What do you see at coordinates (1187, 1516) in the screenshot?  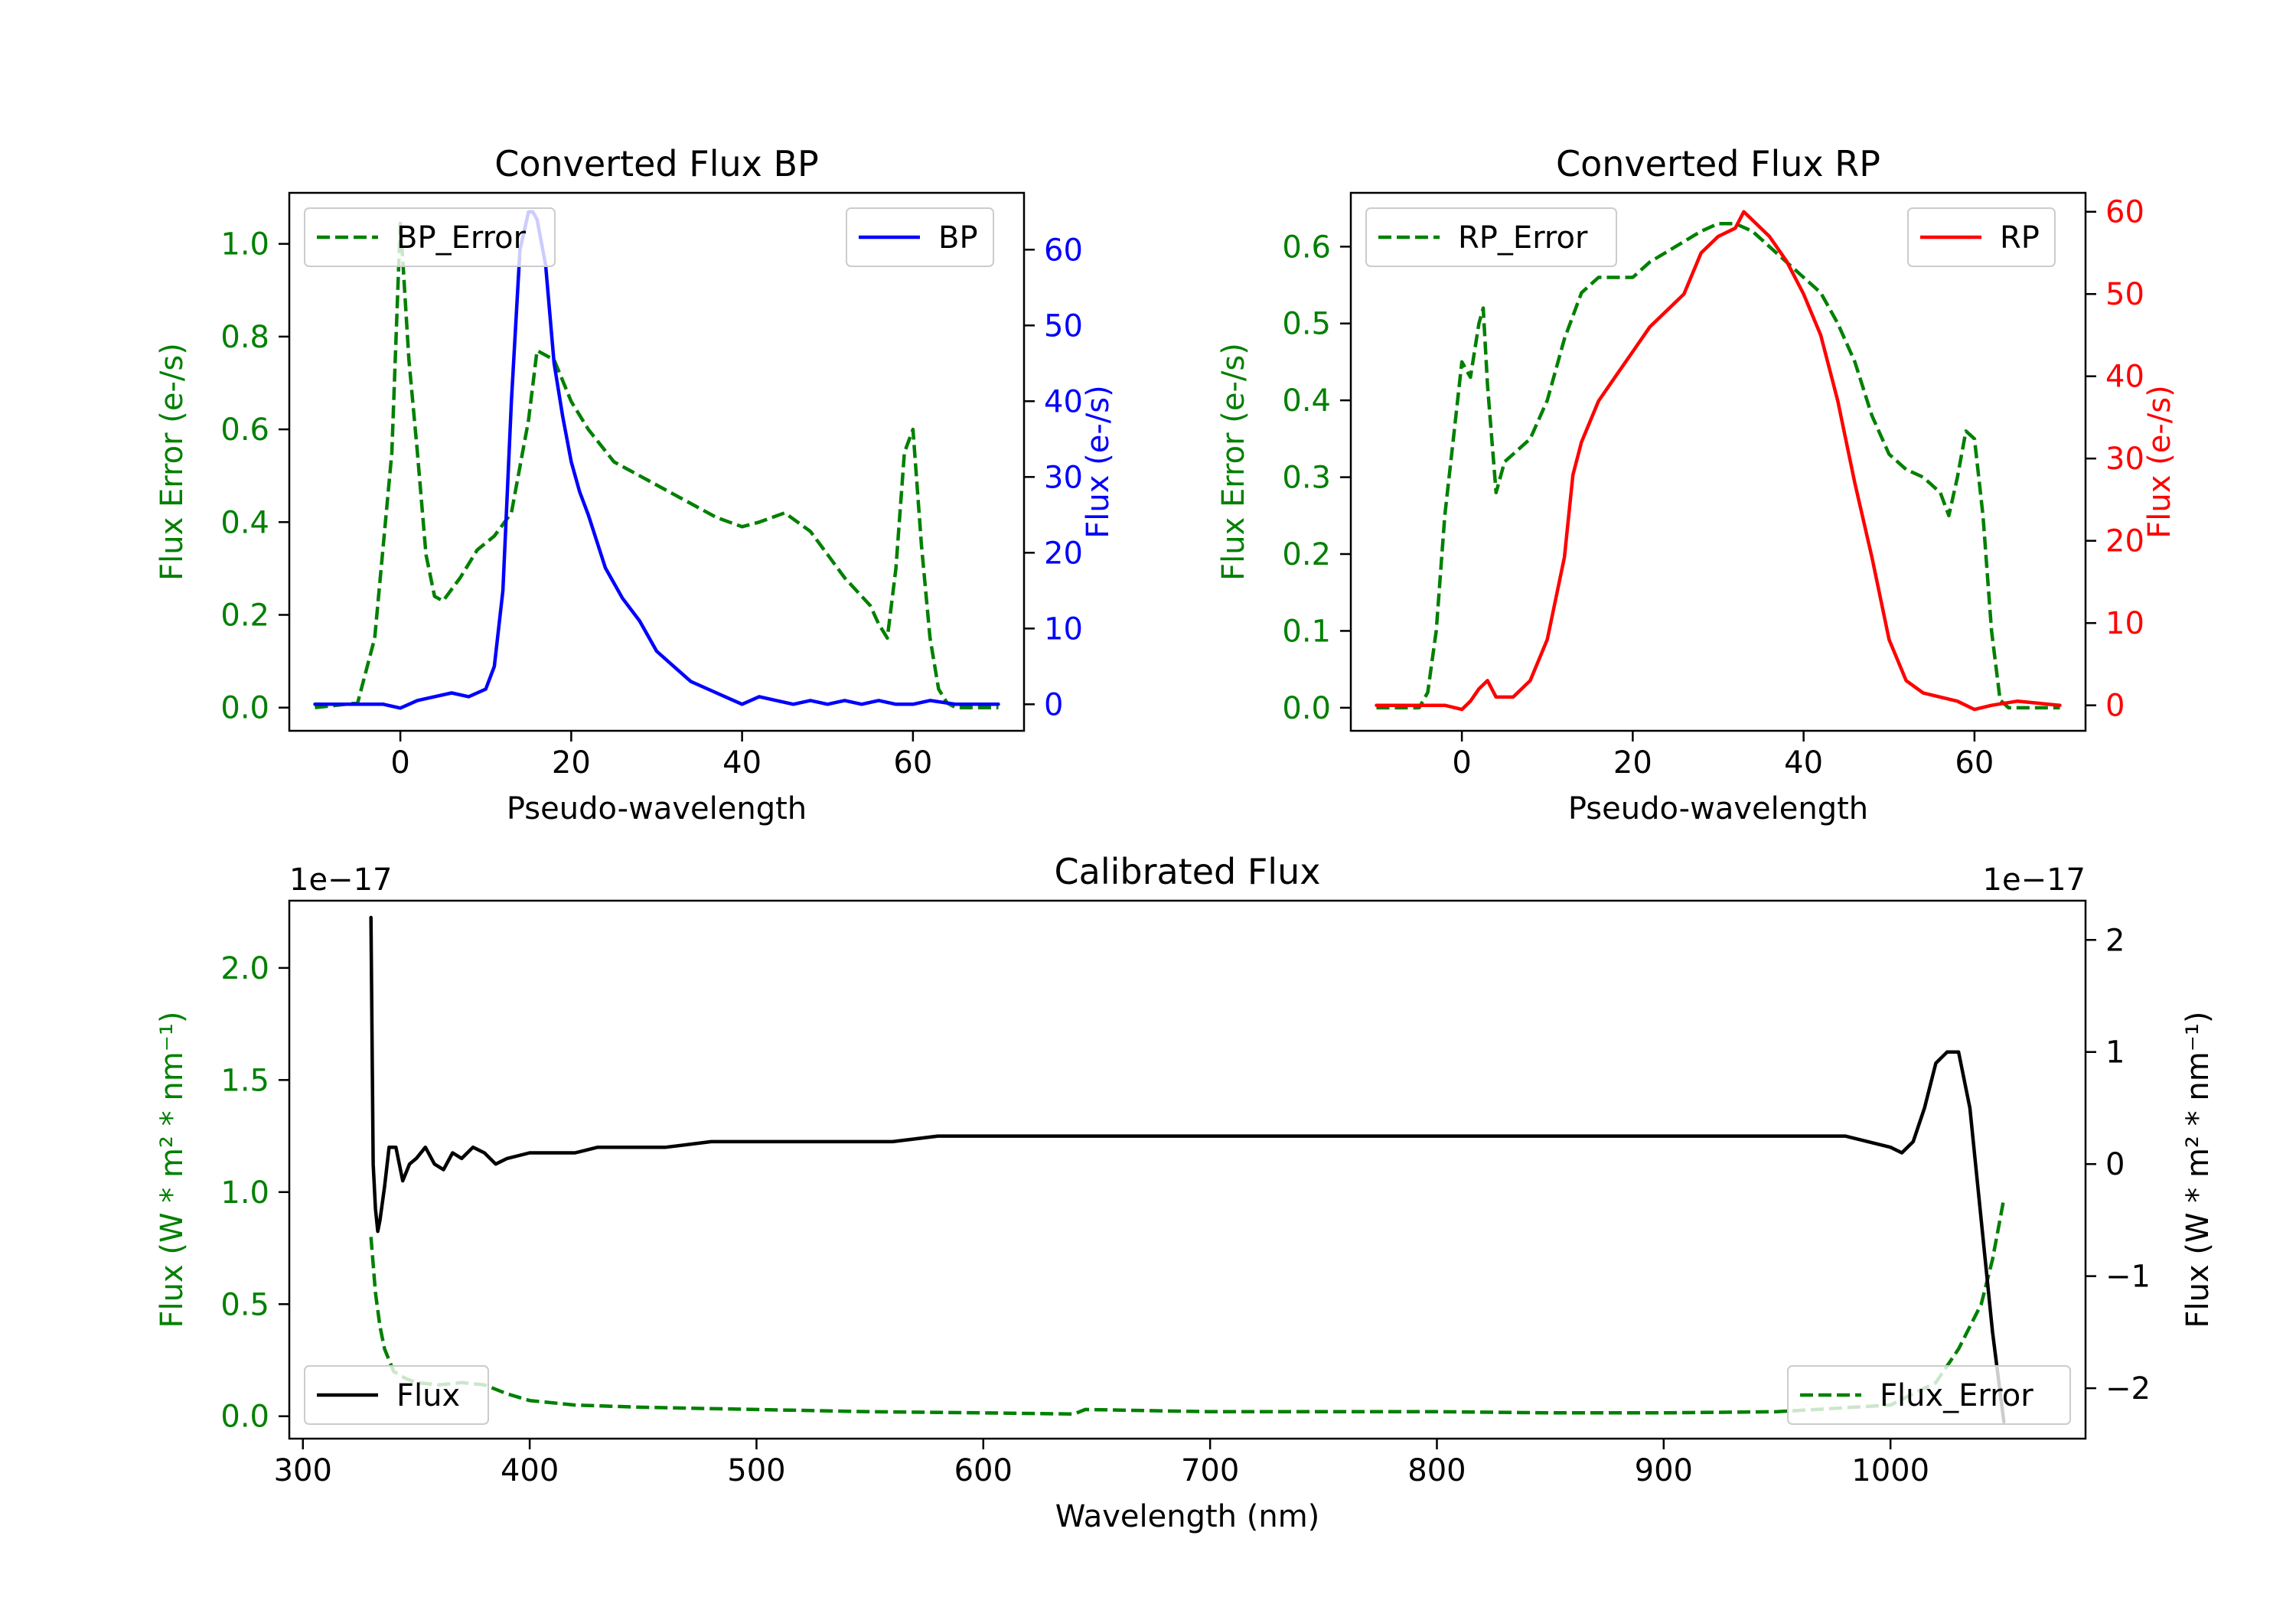 I see `cal-x-axis-label: Wavelength (nm)` at bounding box center [1187, 1516].